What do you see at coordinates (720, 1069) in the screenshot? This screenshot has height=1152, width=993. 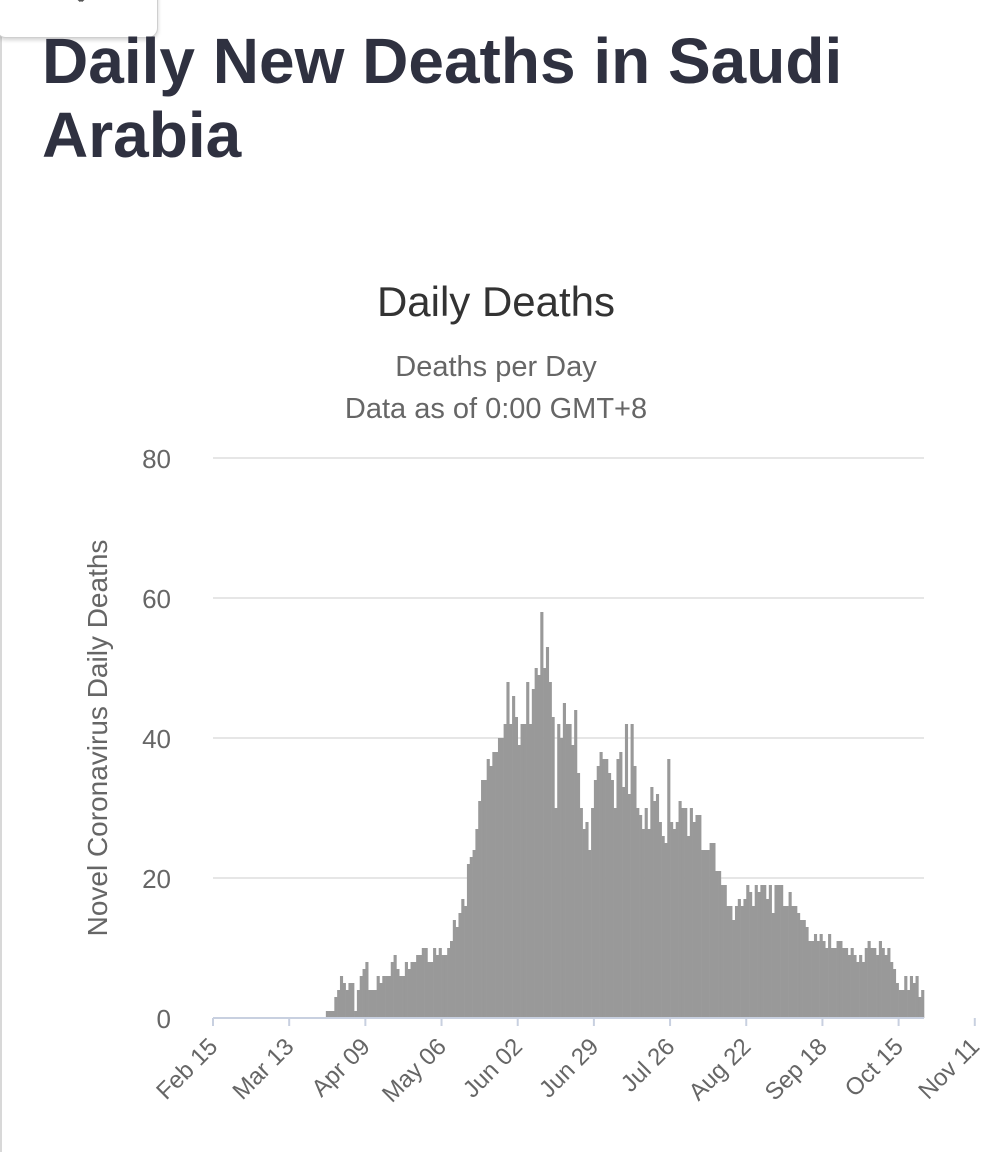 I see `x-tick-label: Aug 22` at bounding box center [720, 1069].